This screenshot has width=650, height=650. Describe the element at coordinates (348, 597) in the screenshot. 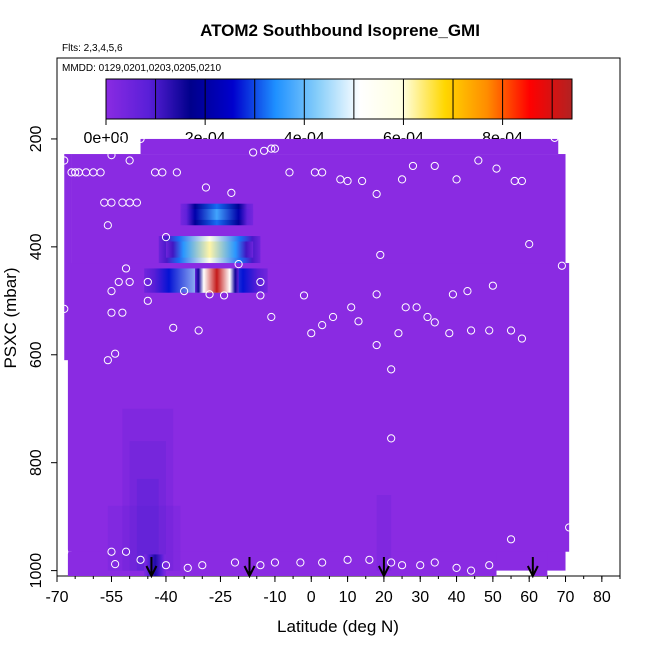

I see `x-tick-label: 10` at that location.